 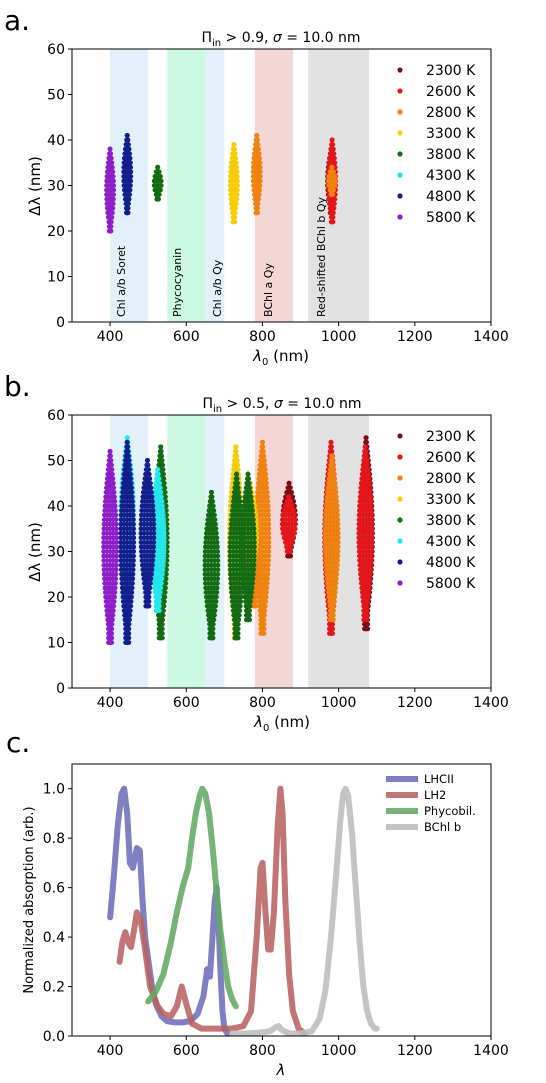 I want to click on panel-b-title: Πin > 0.5, σ = 10.0 nm, so click(x=281, y=405).